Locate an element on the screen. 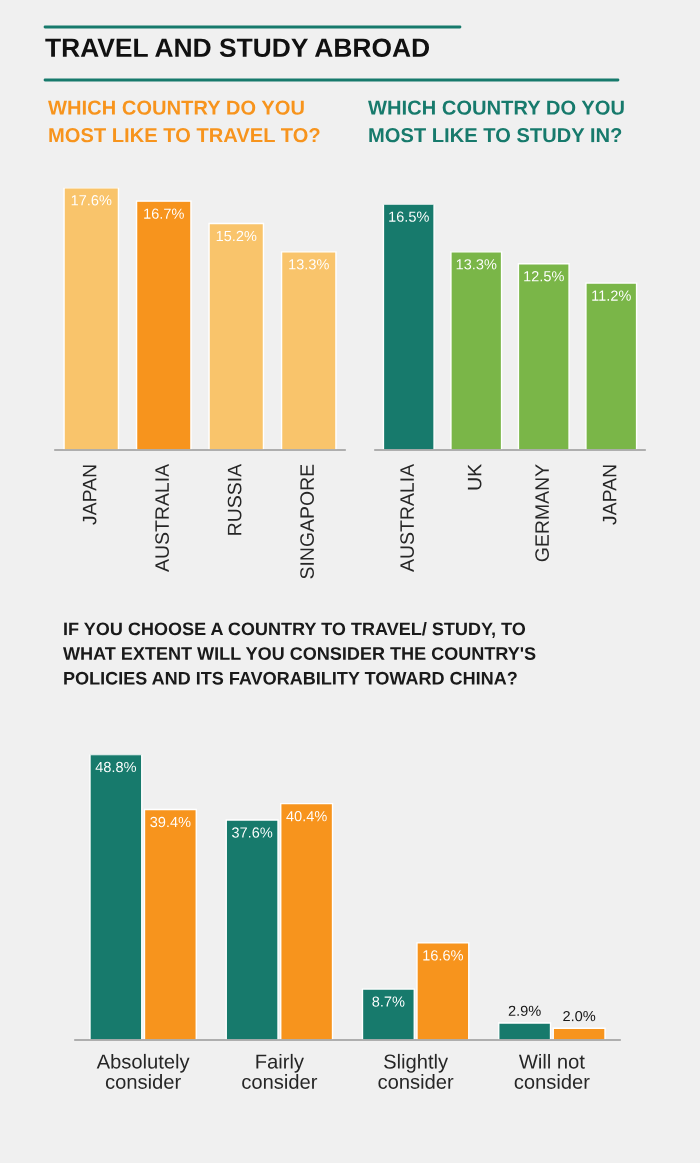  data-label: 39.4% is located at coordinates (170, 822).